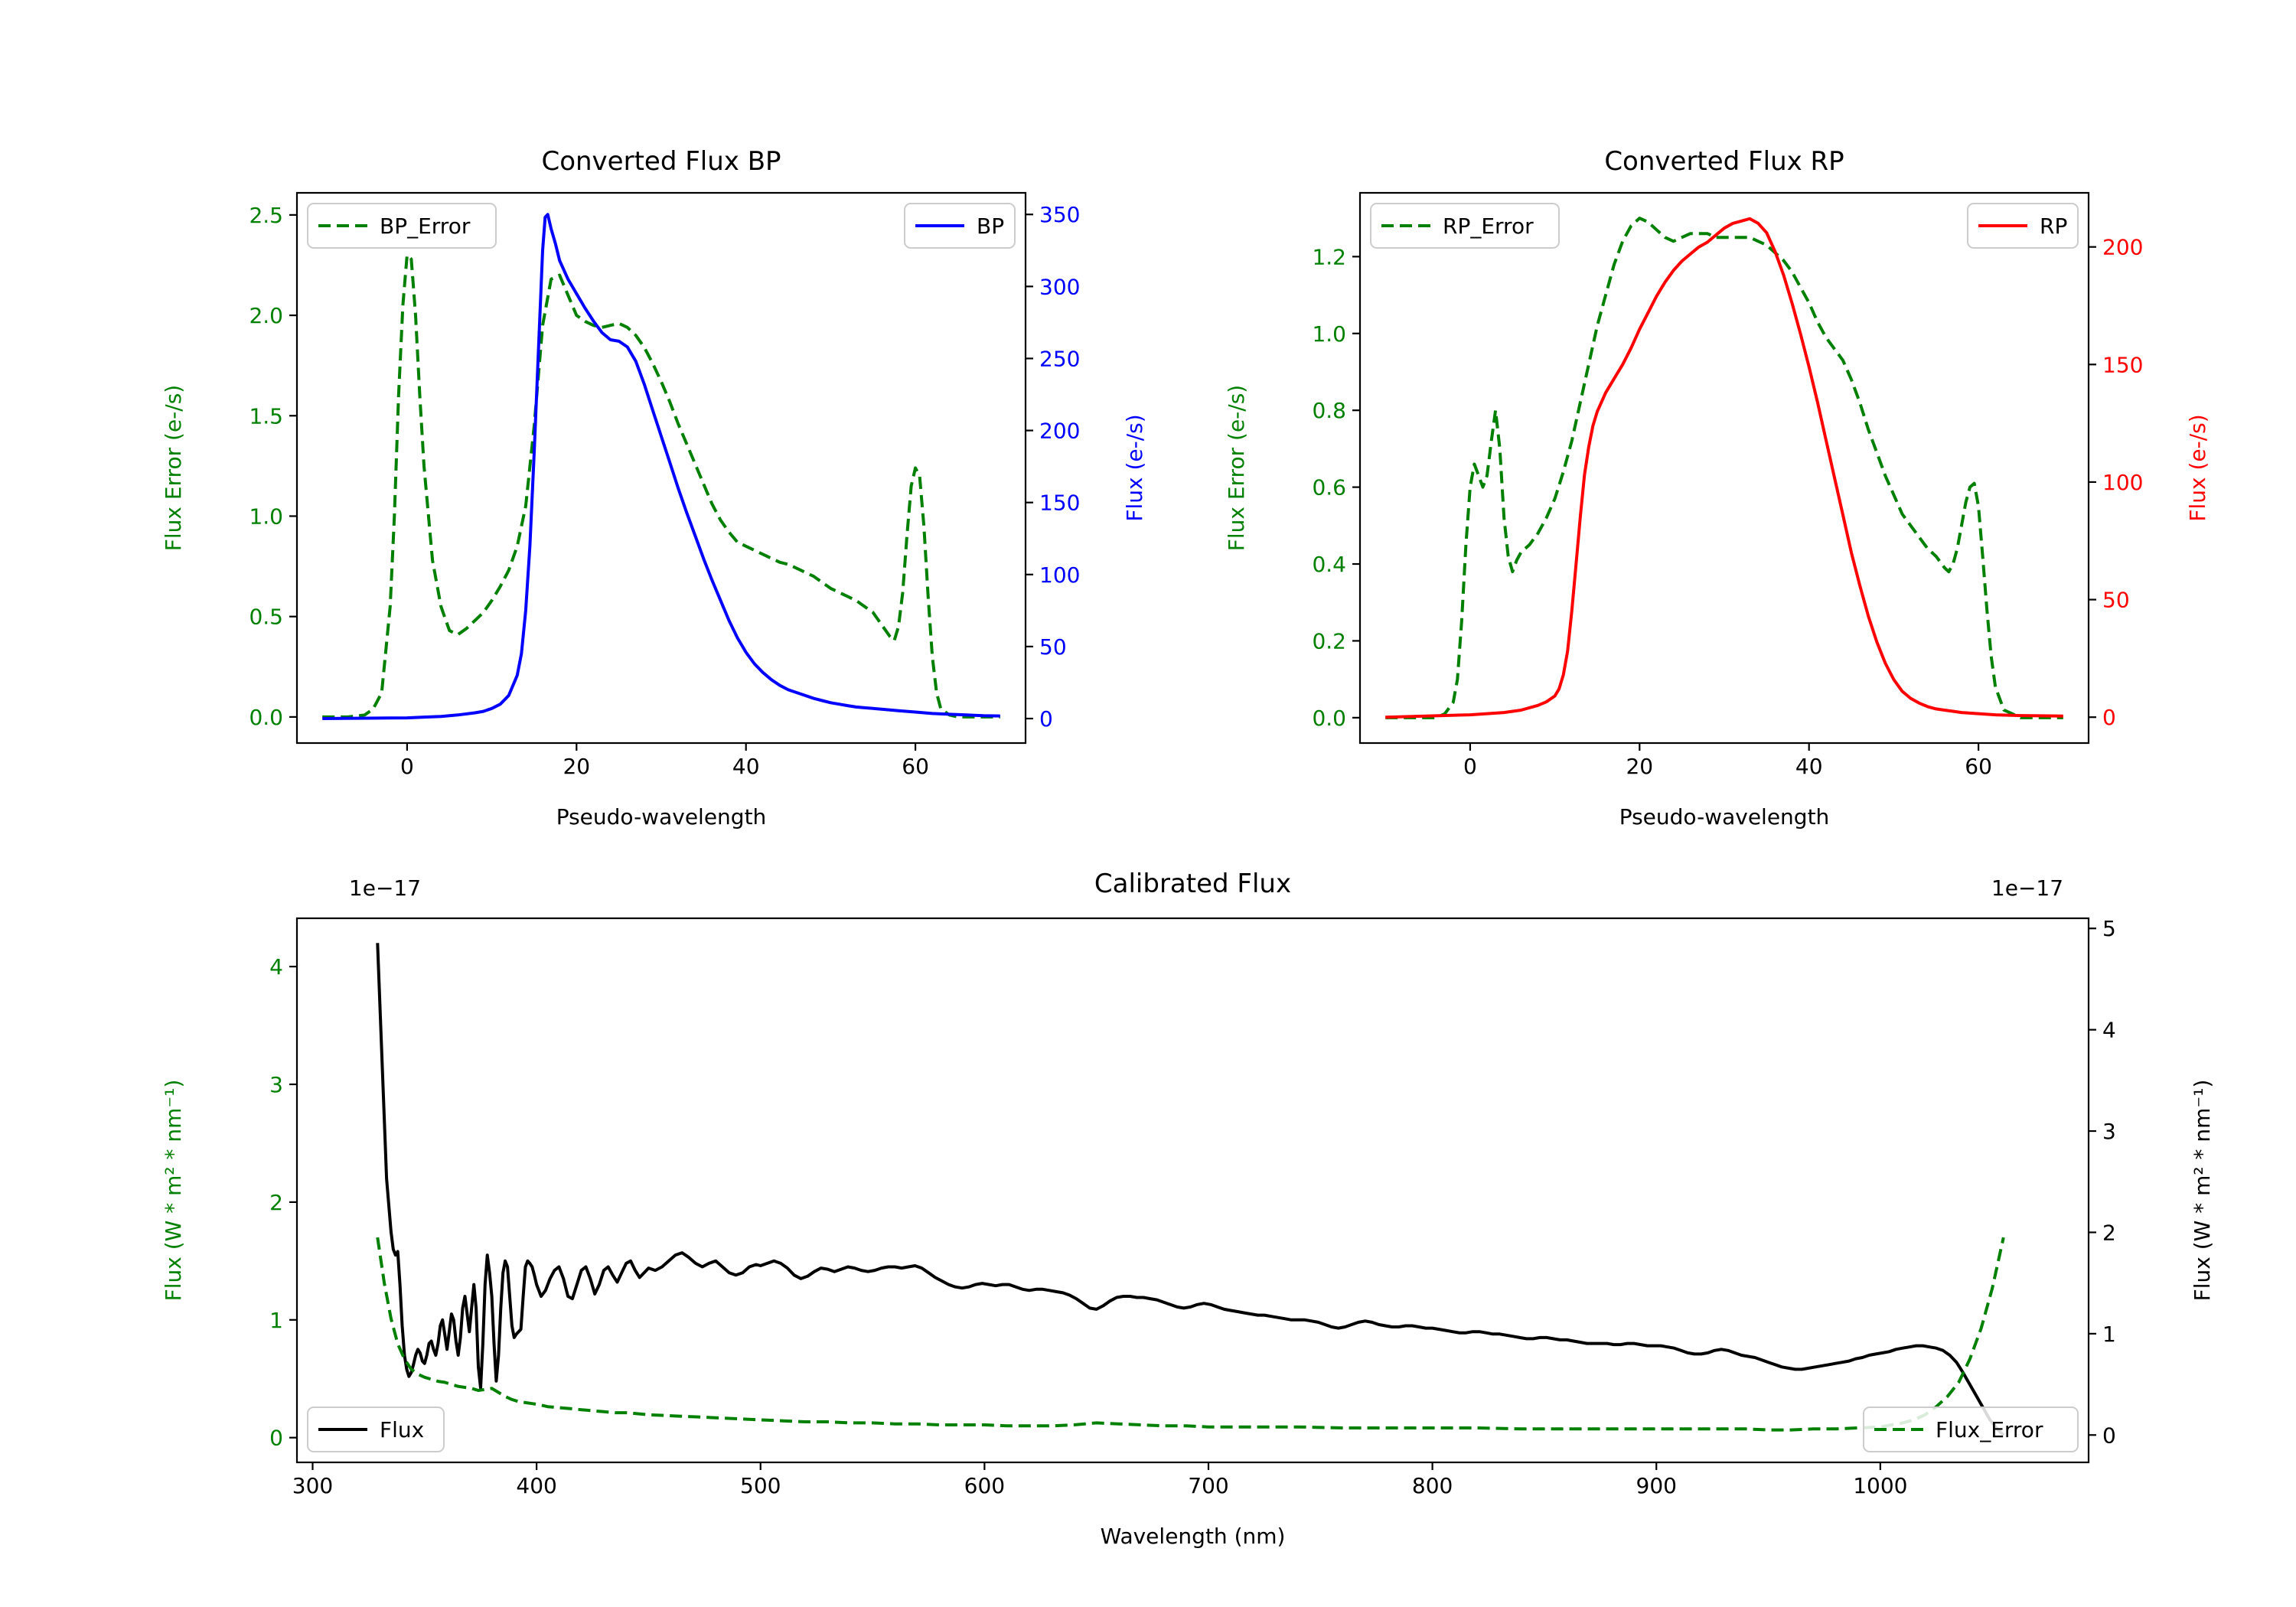 Image resolution: width=2296 pixels, height=1607 pixels. Describe the element at coordinates (173, 1191) in the screenshot. I see `left-y-axis-label: Flux (W * m² * nm⁻¹)` at that location.